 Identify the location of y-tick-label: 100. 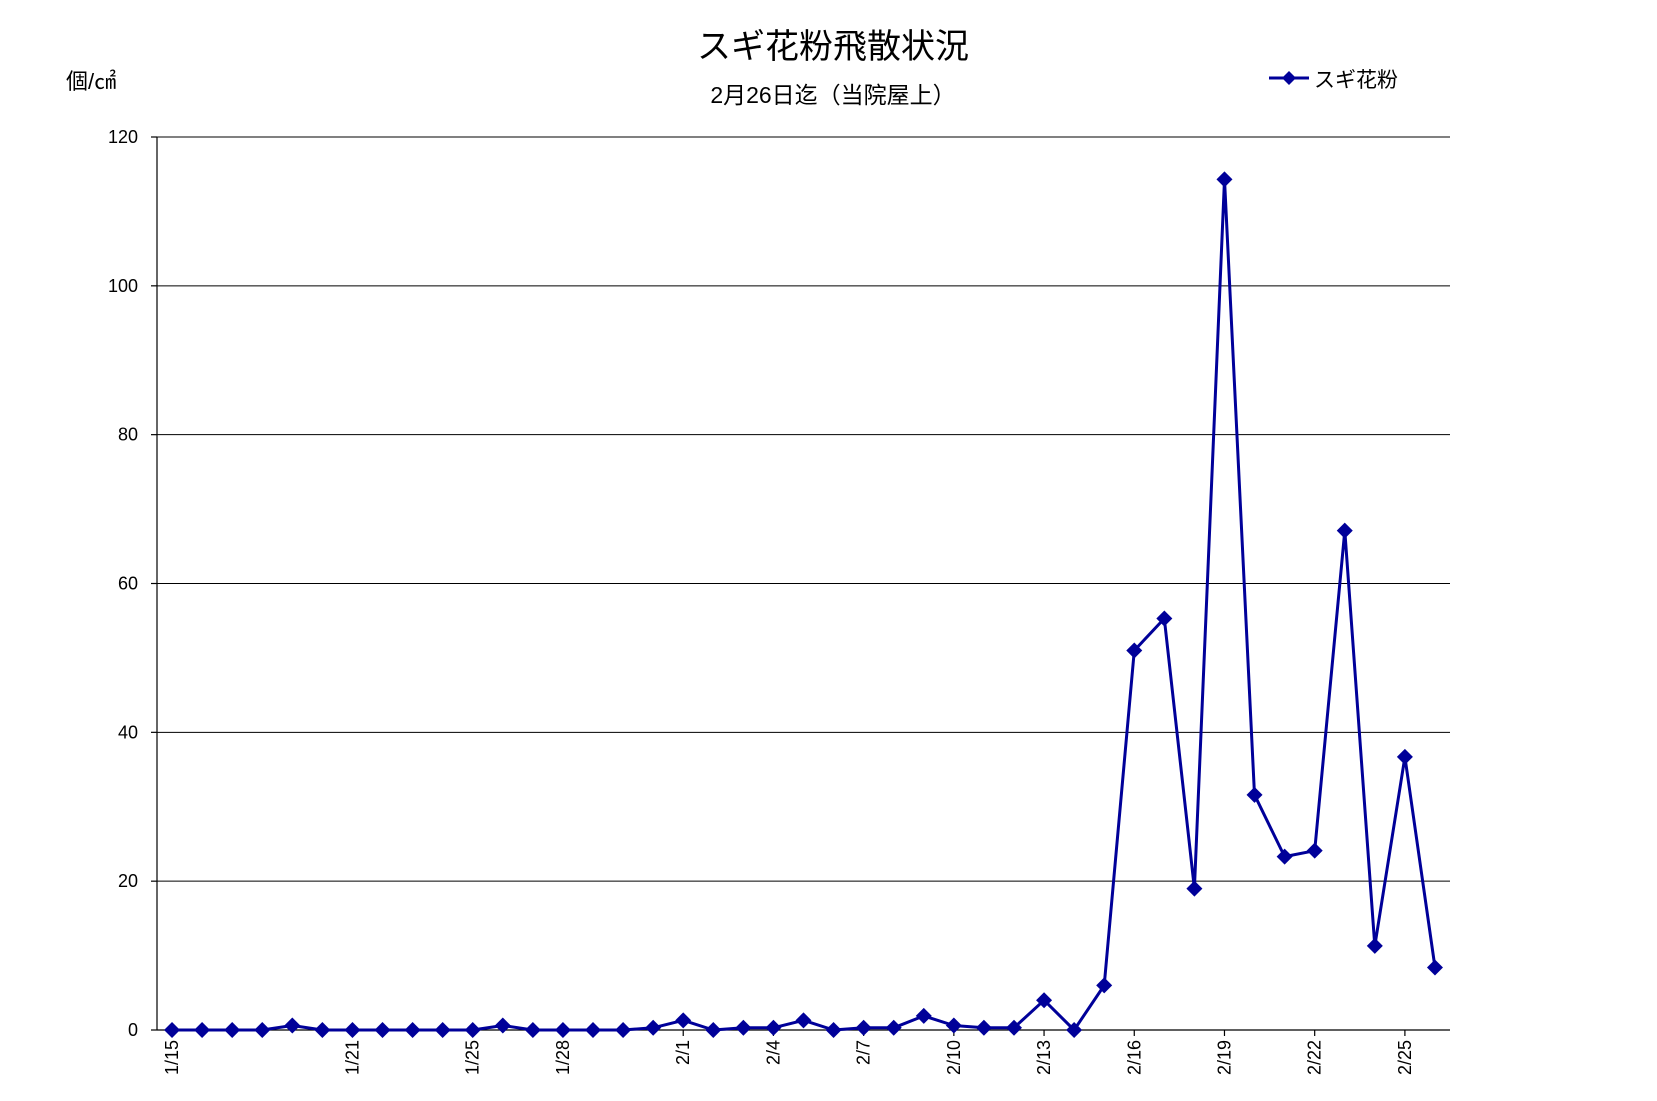
(123, 286).